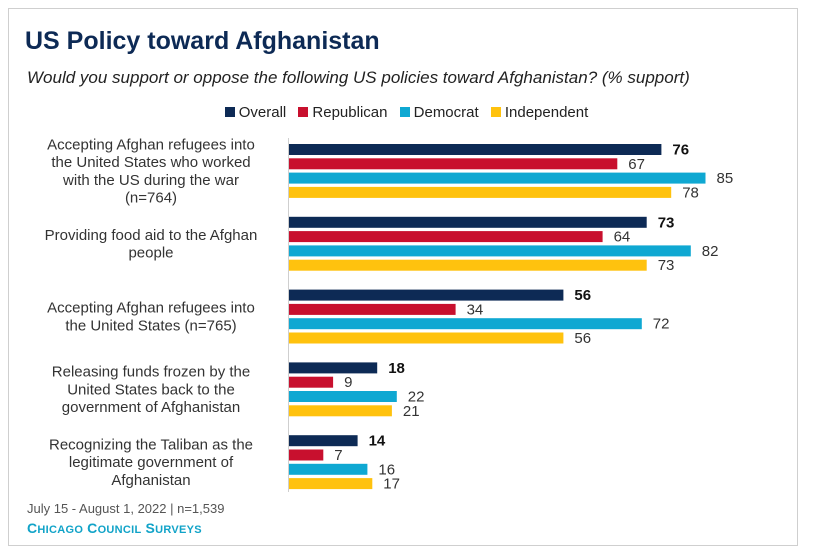 The image size is (813, 557). What do you see at coordinates (350, 112) in the screenshot?
I see `legend-label-republican: Republican` at bounding box center [350, 112].